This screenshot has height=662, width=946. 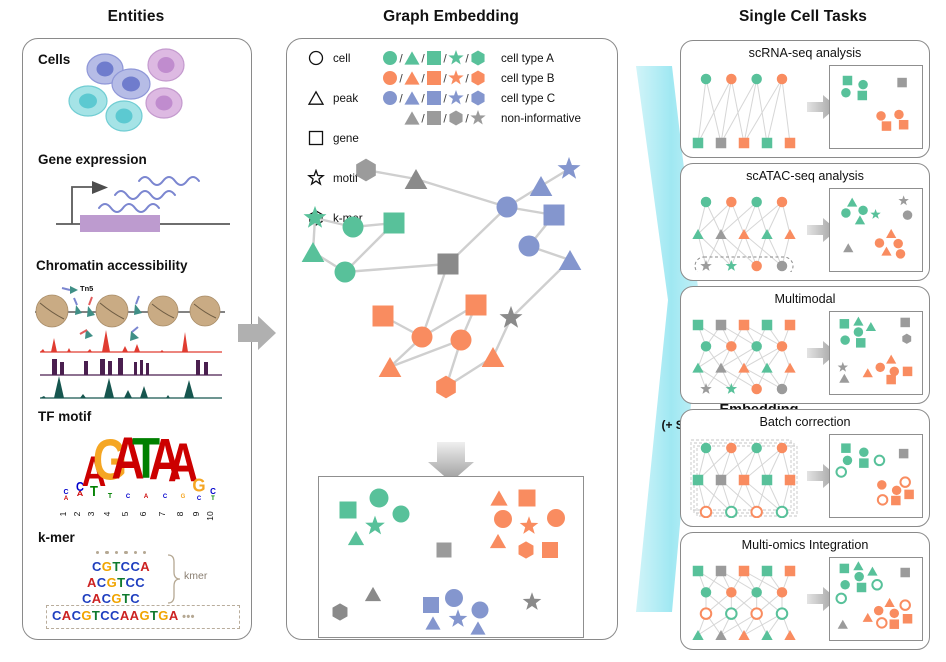 I want to click on svg-text: A, so click(x=94, y=472).